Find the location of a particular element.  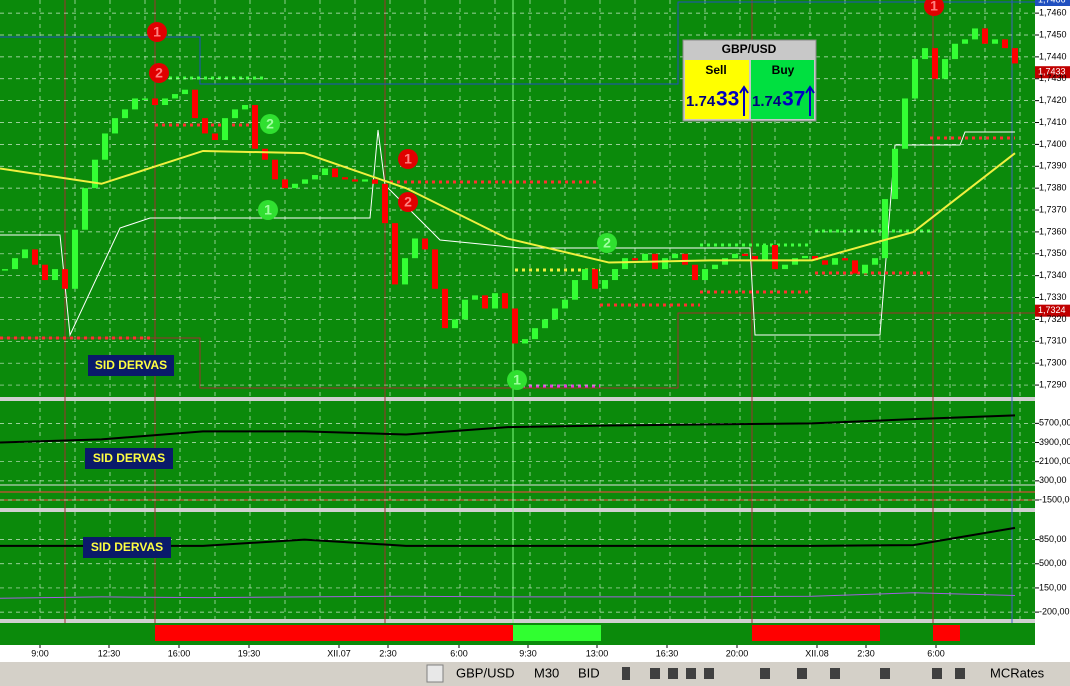

x-tick-label: 9:00 is located at coordinates (40, 653).